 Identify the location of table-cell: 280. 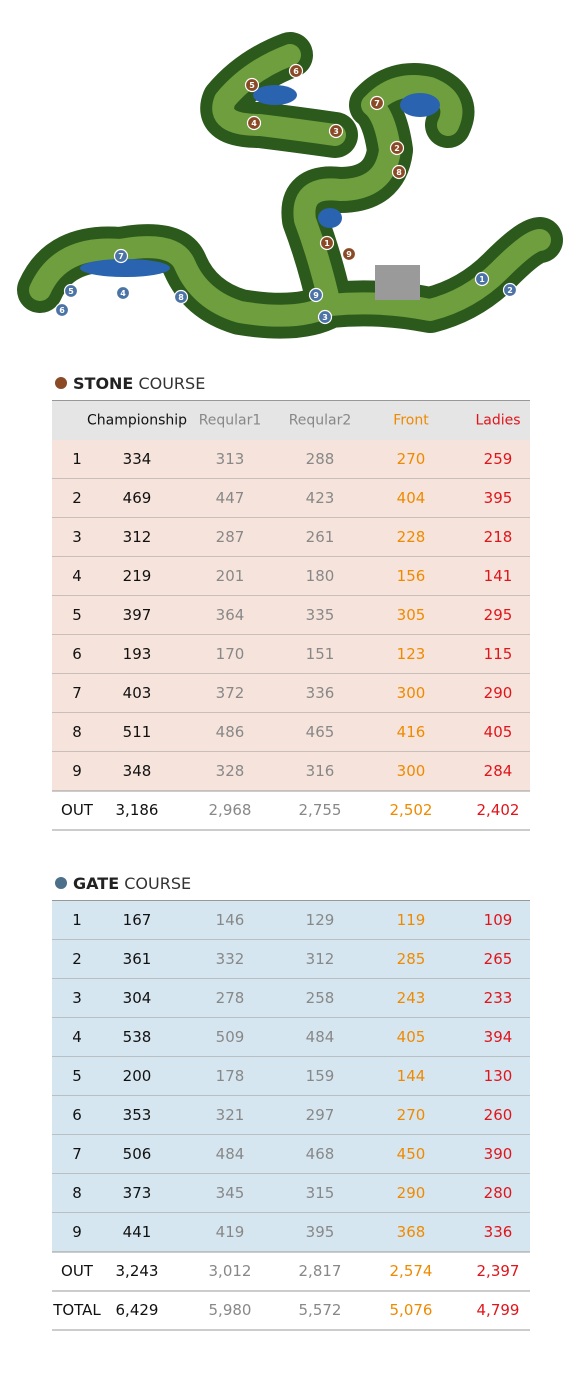
(498, 1193).